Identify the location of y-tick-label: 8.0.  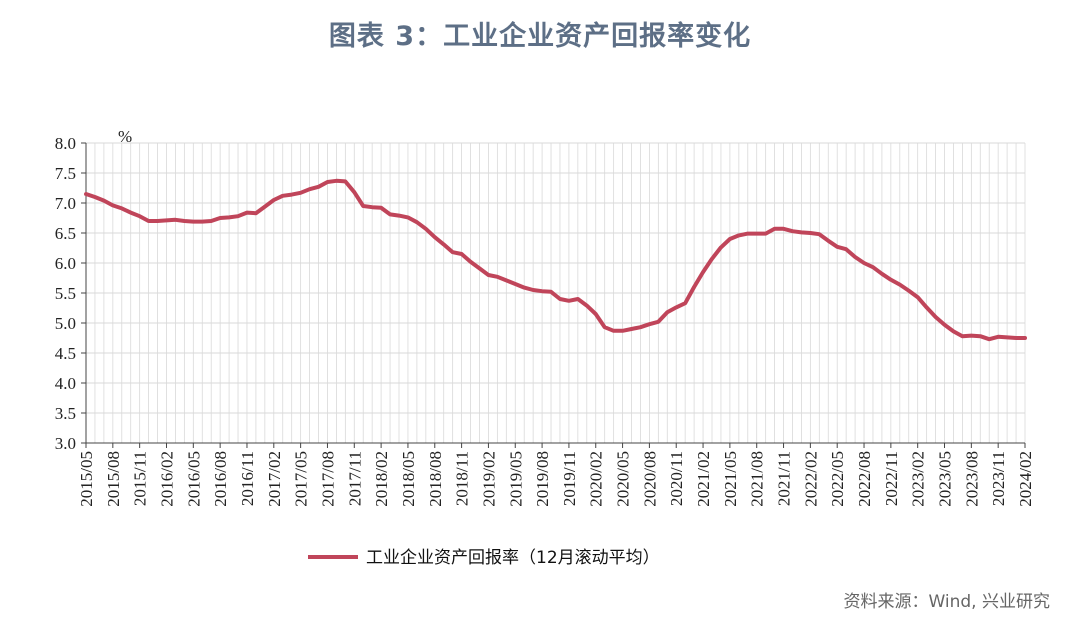
(65, 143).